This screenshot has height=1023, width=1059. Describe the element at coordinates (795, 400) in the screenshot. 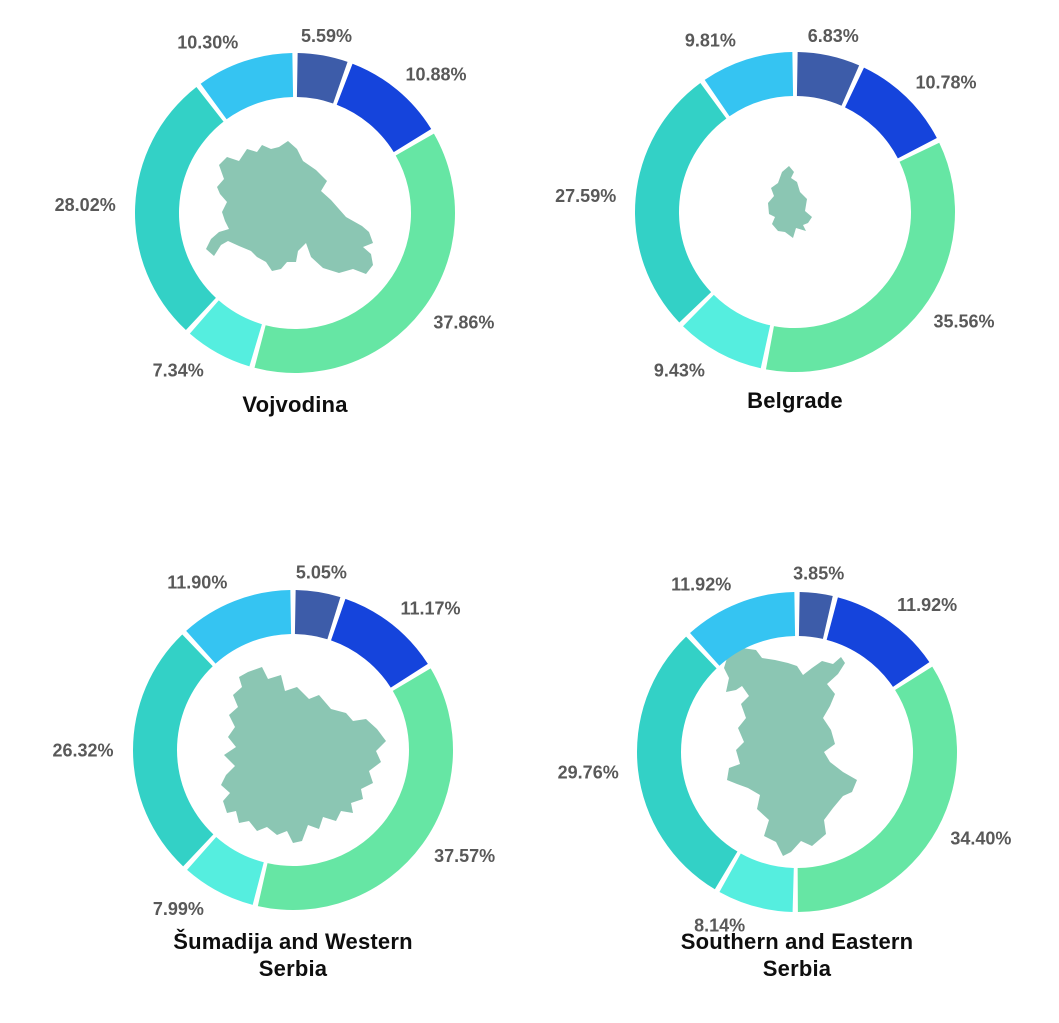

I see `chart-title-belgrade: Belgrade` at that location.